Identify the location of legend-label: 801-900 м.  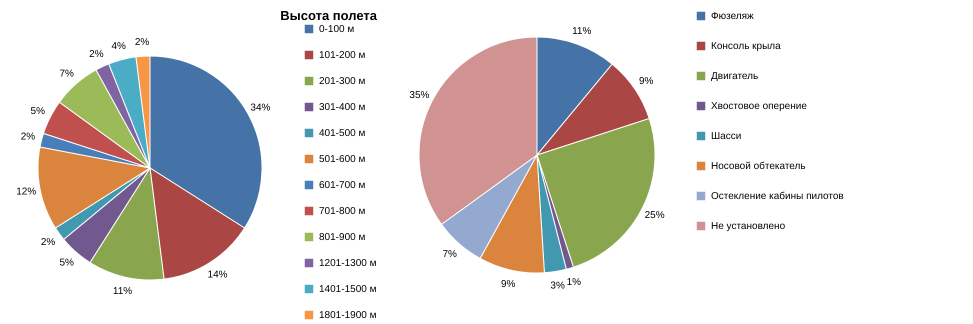
(342, 237).